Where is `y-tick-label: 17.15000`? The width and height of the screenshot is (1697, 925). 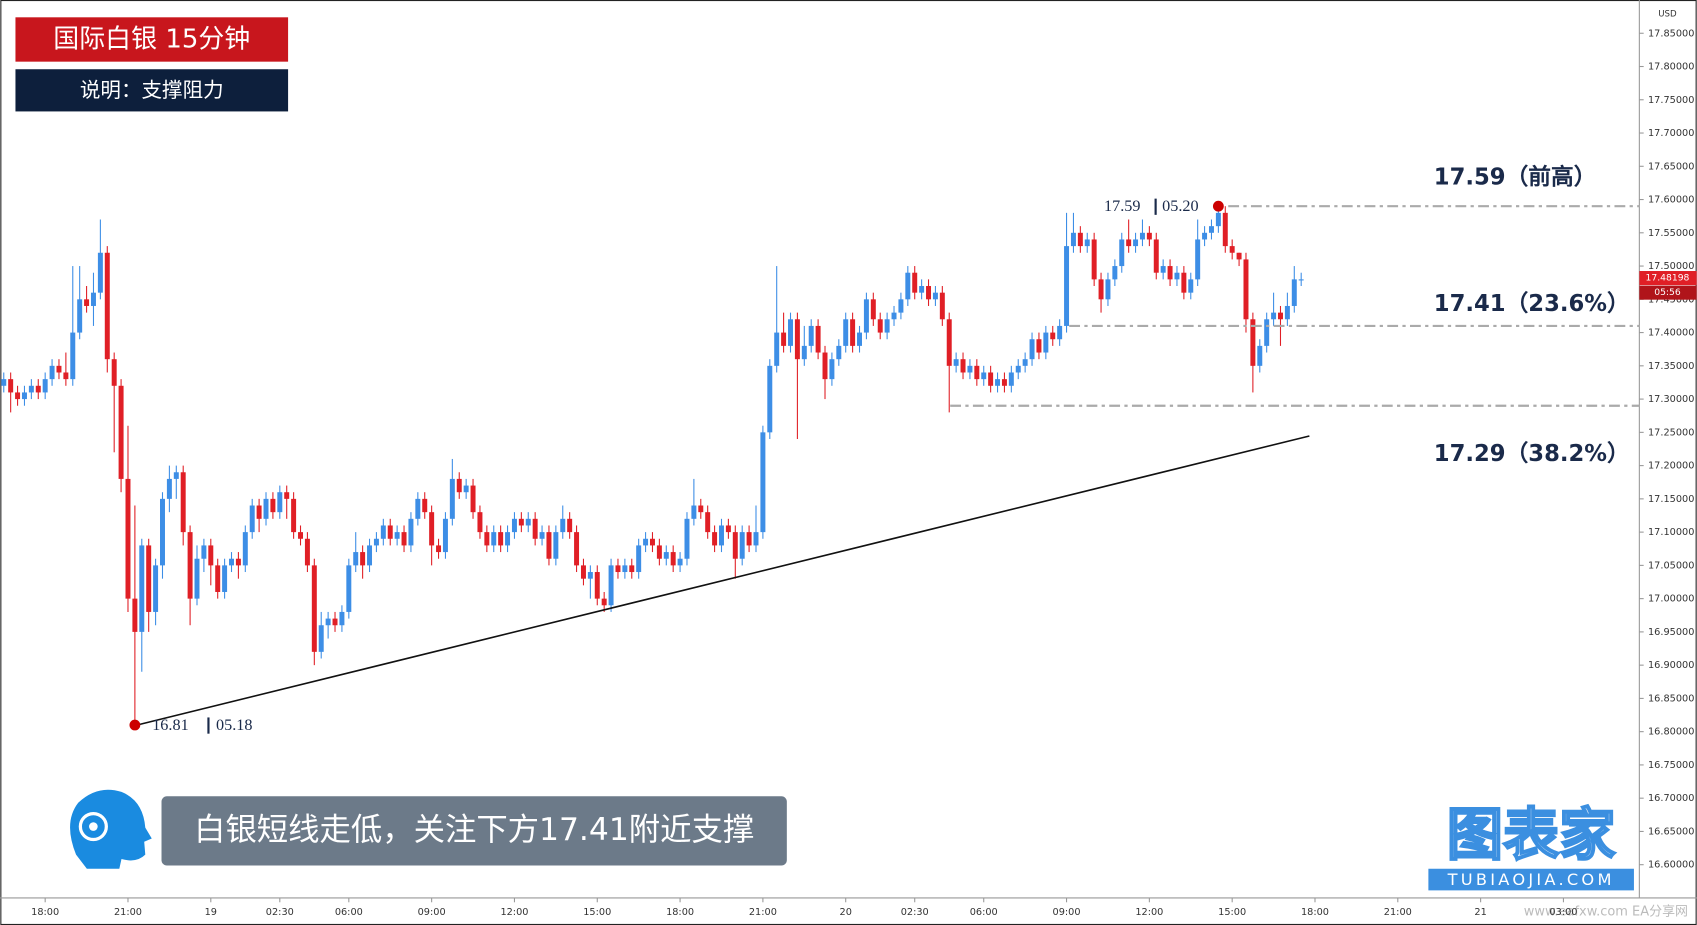 y-tick-label: 17.15000 is located at coordinates (1671, 499).